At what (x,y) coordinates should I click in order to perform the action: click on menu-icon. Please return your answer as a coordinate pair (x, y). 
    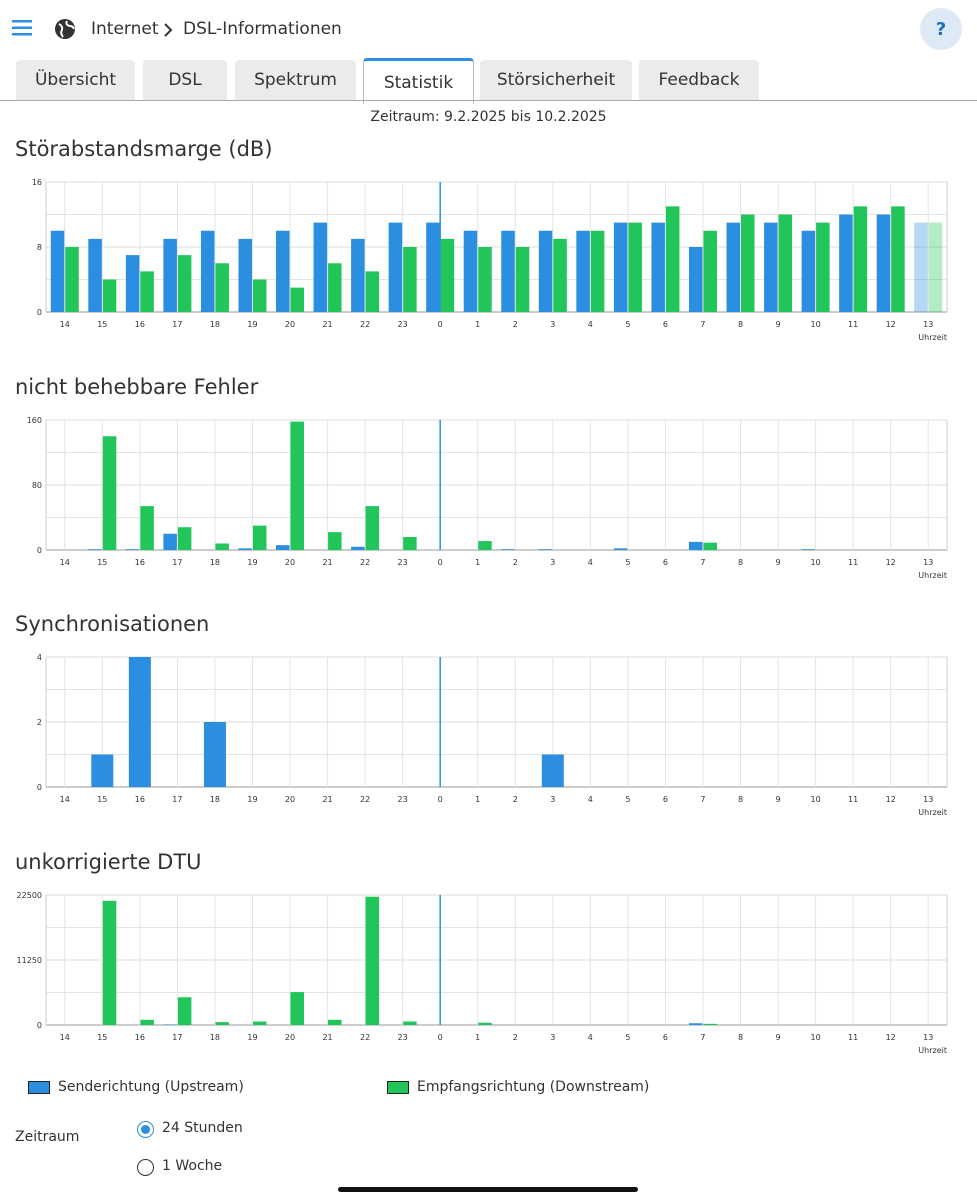
    Looking at the image, I should click on (23, 28).